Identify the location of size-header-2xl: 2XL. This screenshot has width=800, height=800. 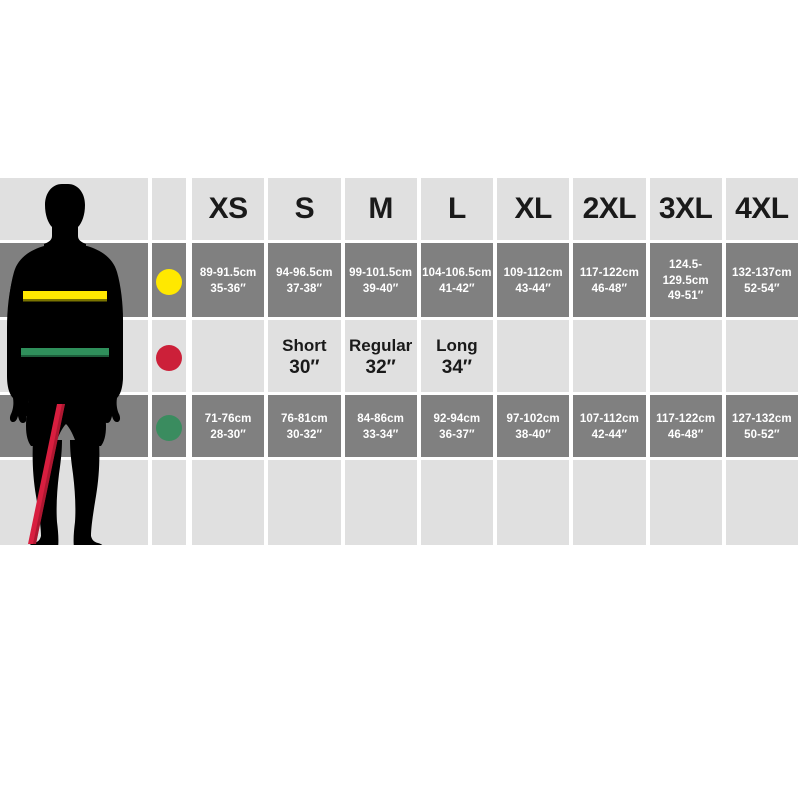
(609, 209).